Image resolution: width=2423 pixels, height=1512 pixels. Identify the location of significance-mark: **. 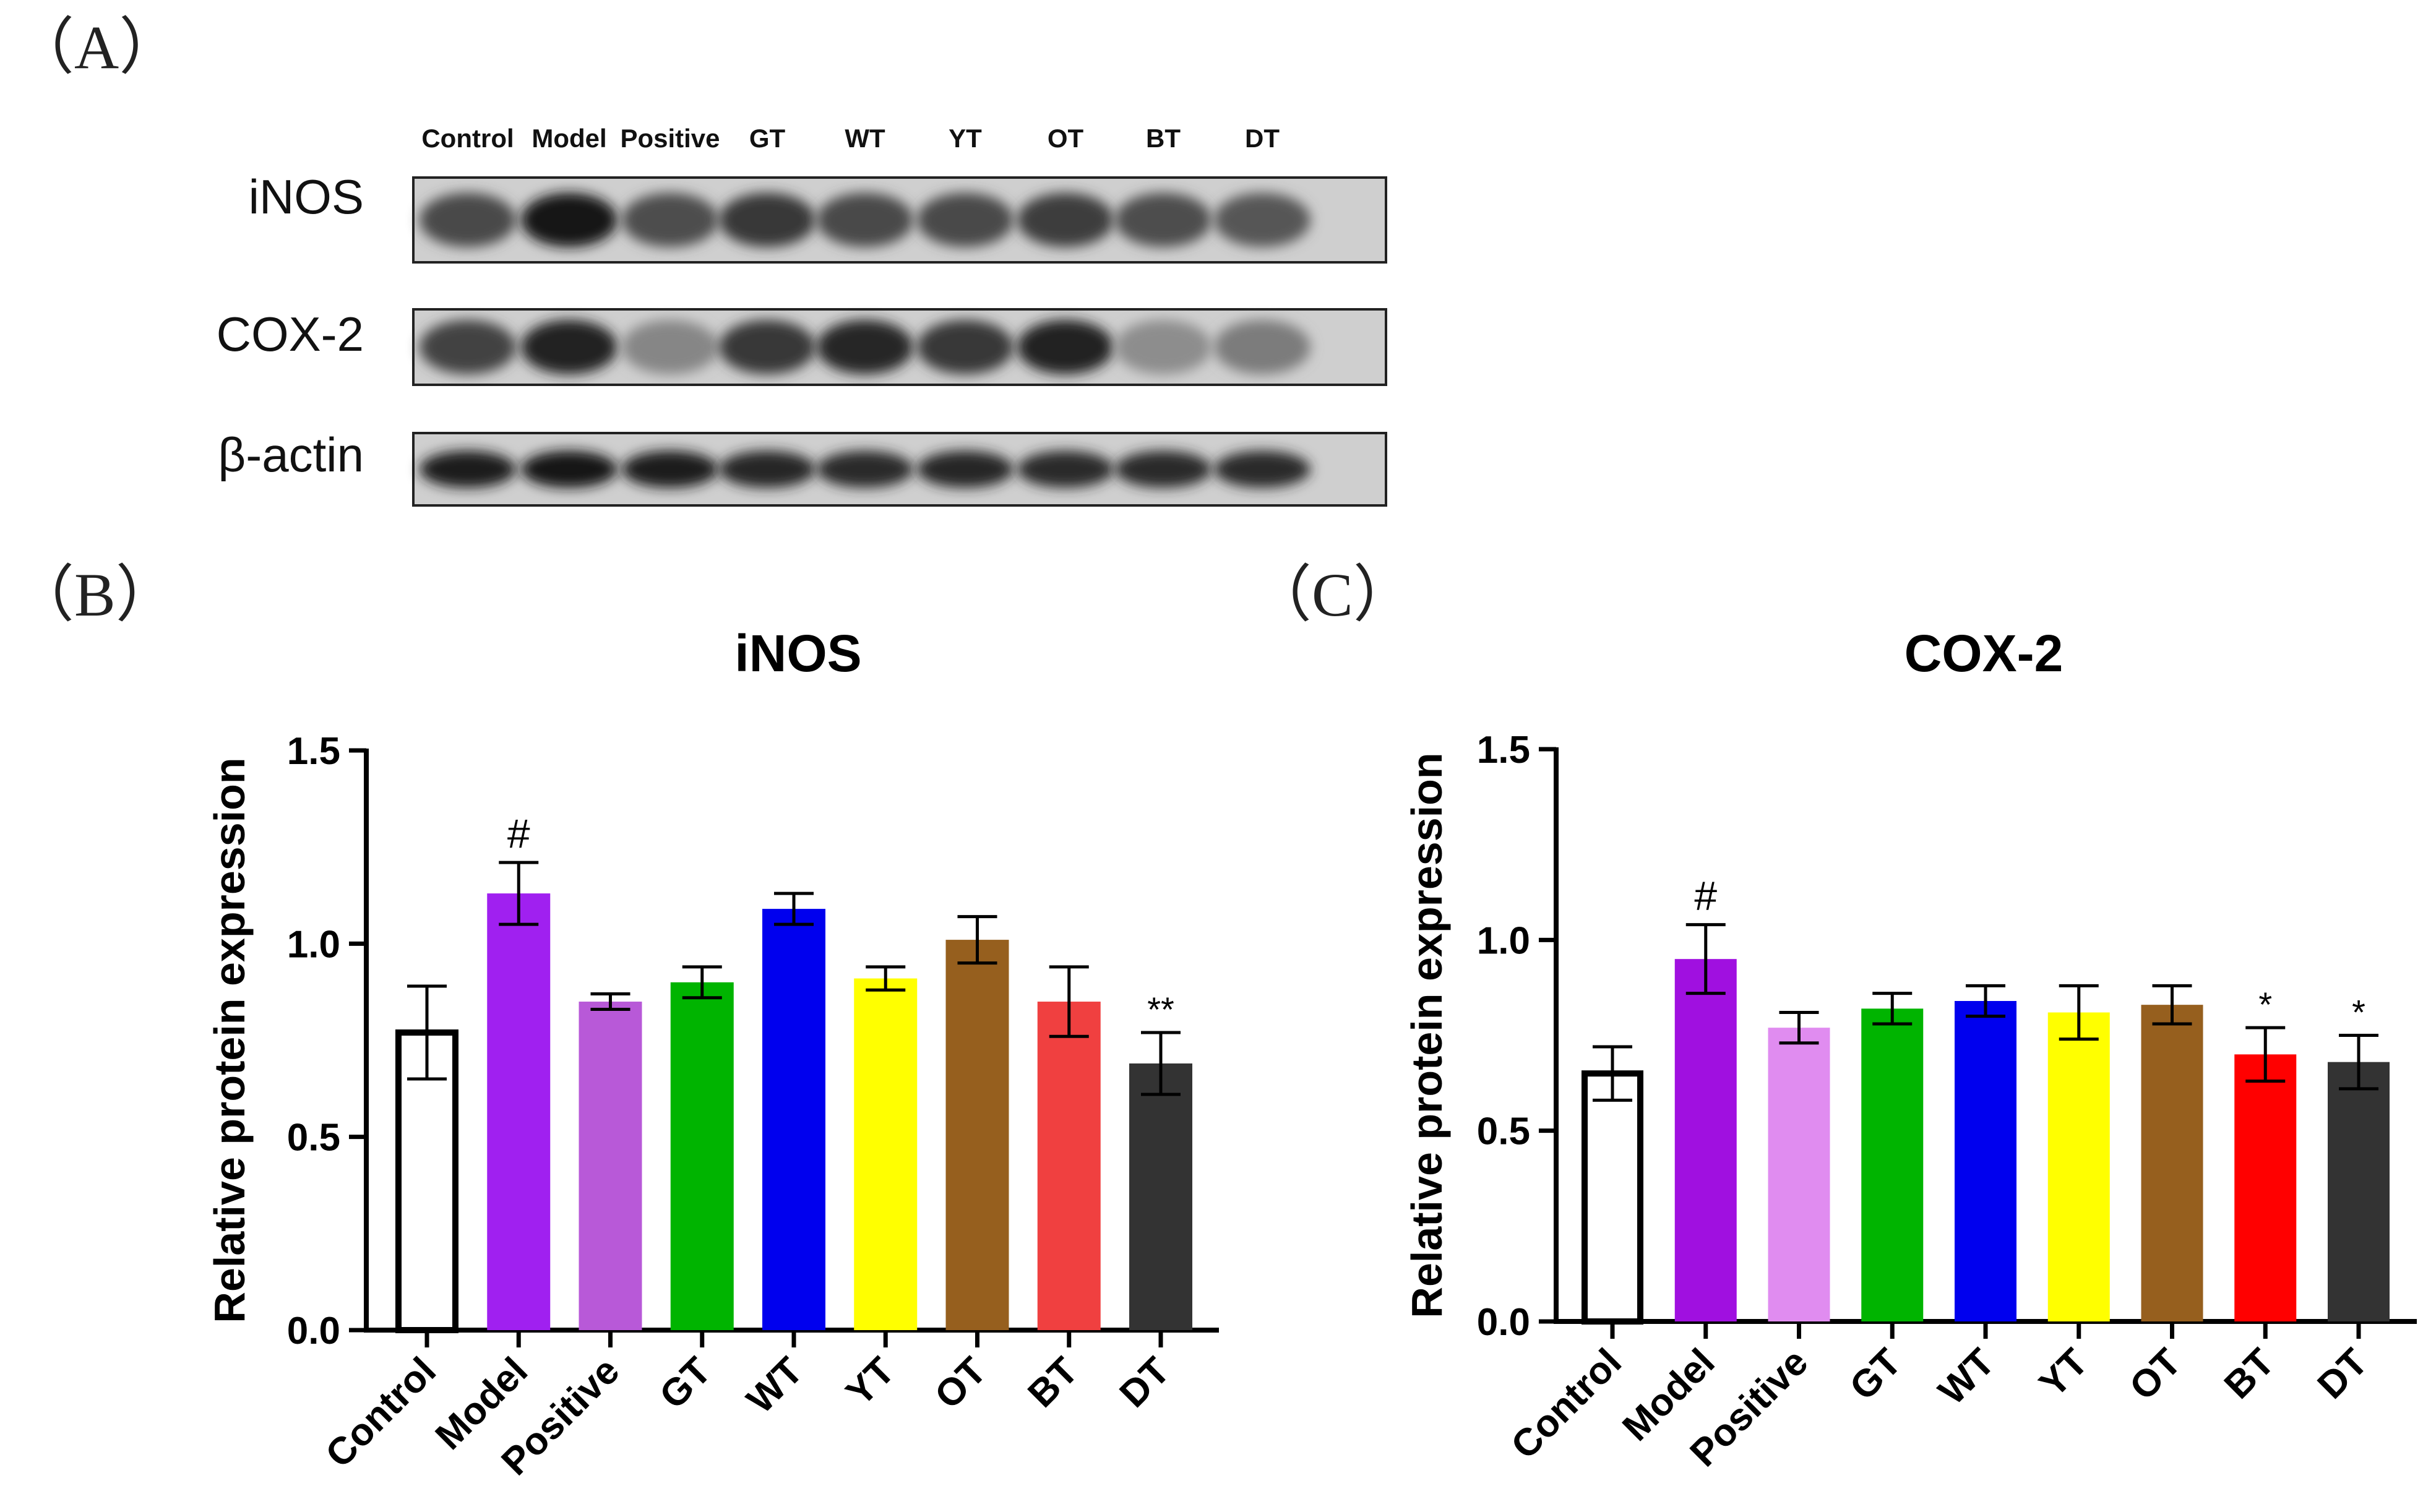
(1160, 1009).